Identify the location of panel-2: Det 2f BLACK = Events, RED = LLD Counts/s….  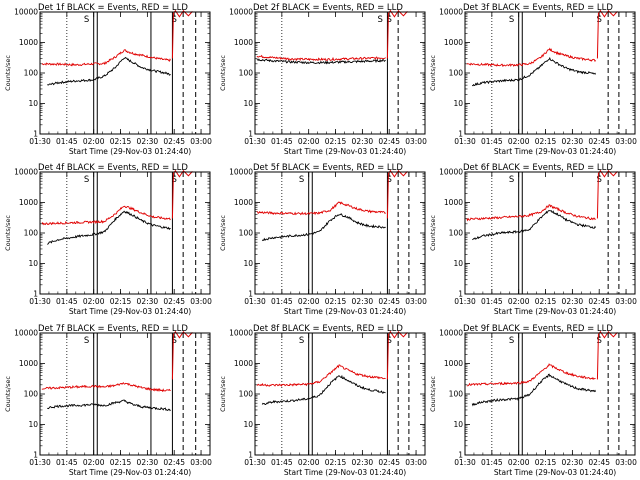
(323, 79).